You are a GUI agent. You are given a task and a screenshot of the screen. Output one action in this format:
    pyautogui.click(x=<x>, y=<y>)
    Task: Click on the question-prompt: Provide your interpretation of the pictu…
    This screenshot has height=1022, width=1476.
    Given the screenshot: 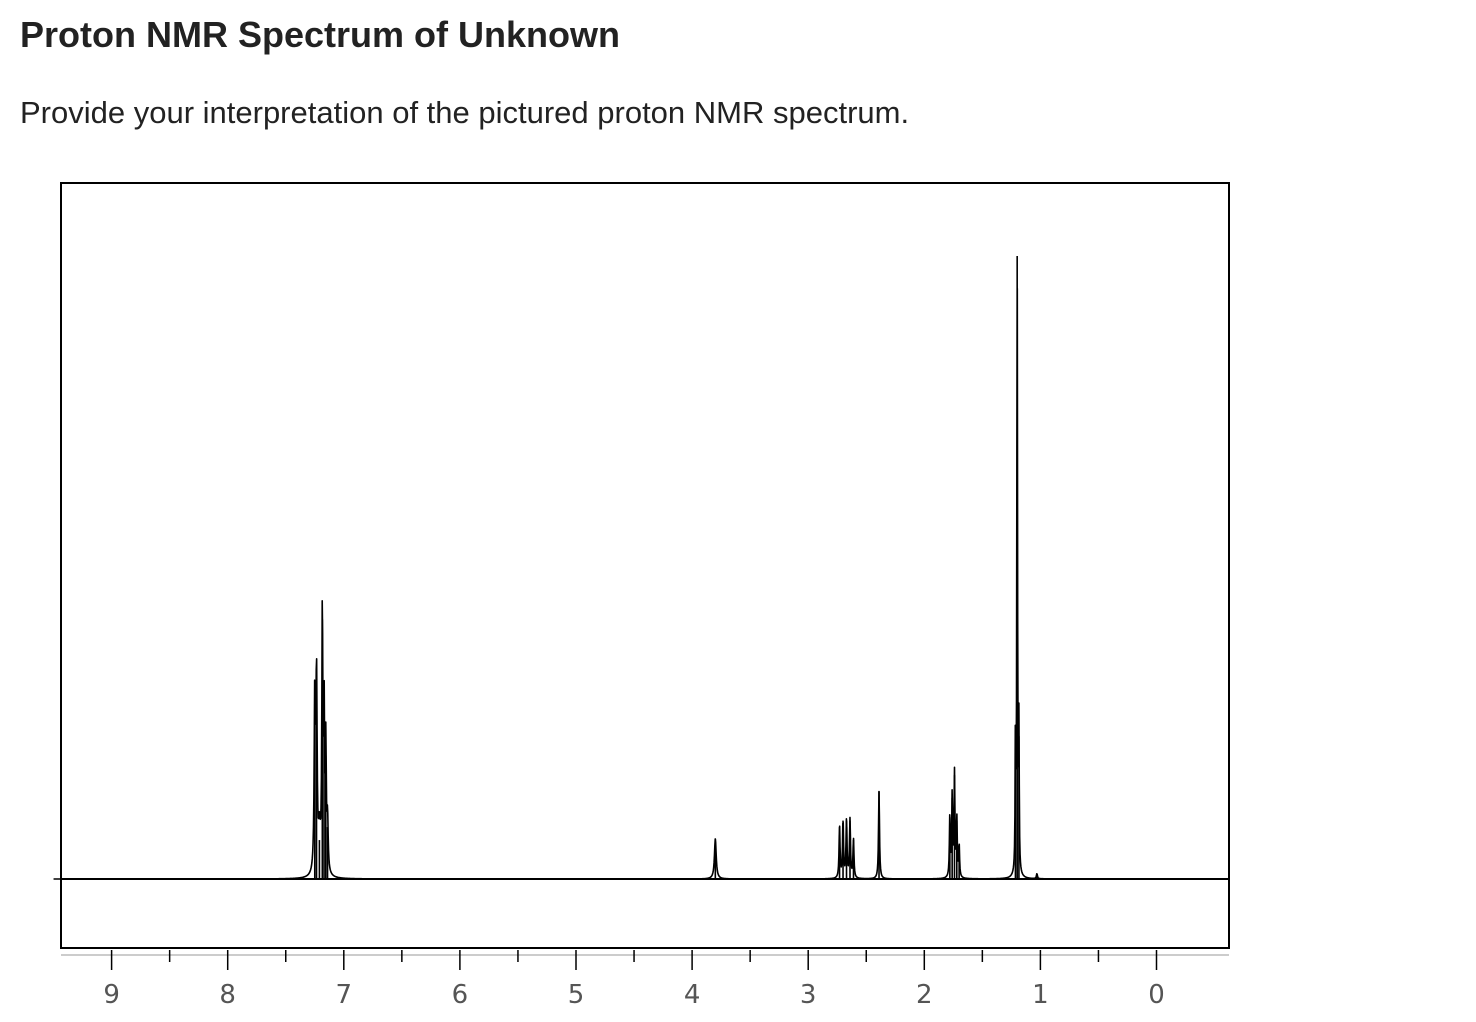 What is the action you would take?
    pyautogui.click(x=465, y=112)
    